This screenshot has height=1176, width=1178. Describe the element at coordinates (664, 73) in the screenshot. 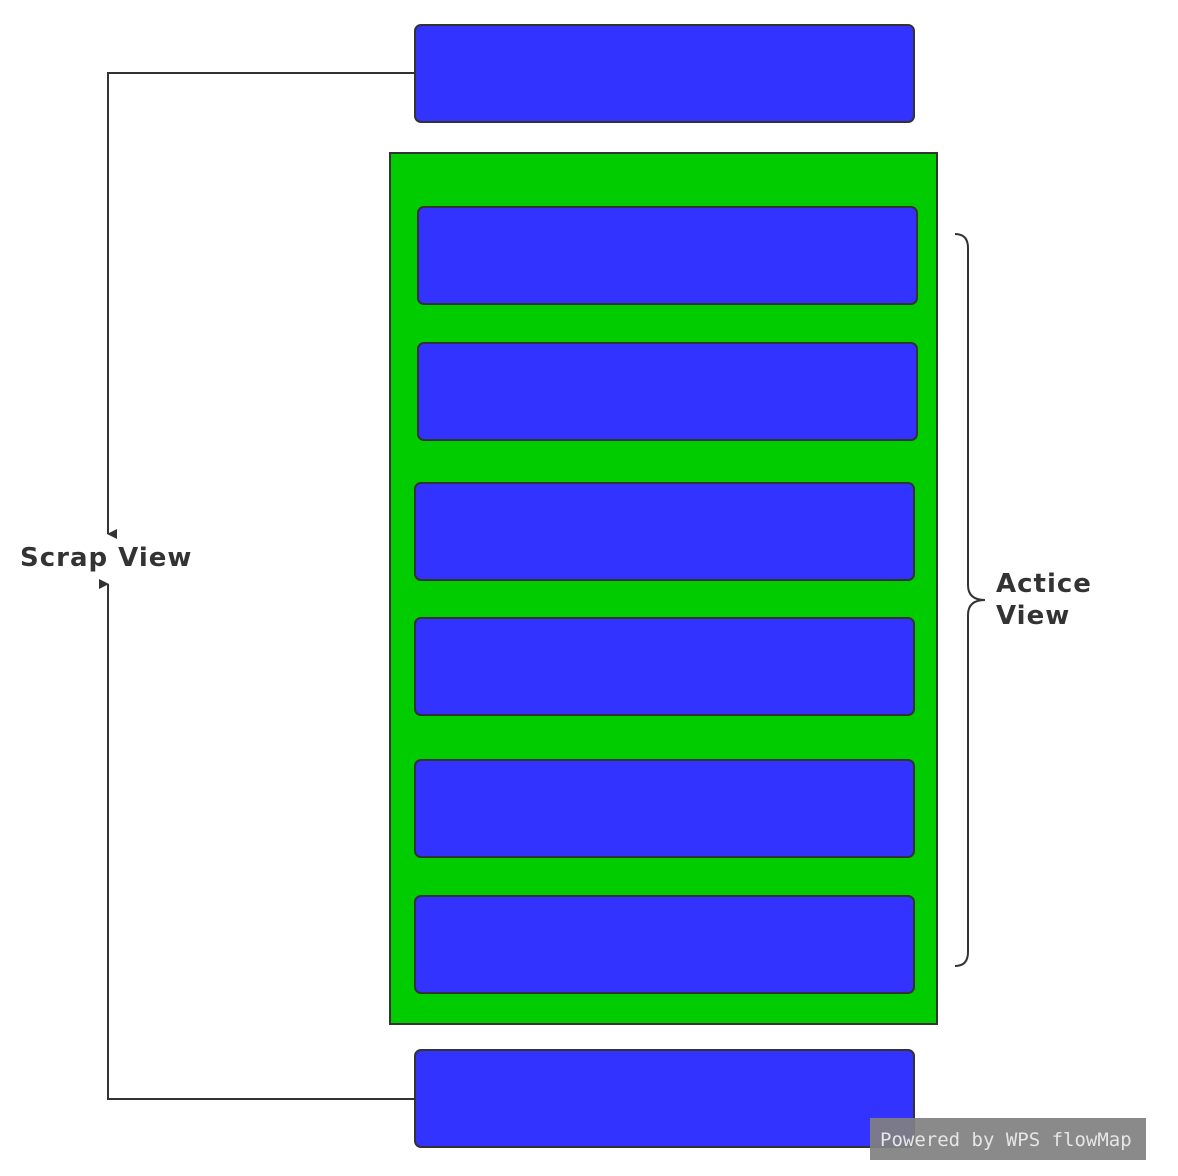

I see `scrap-view-item-top` at that location.